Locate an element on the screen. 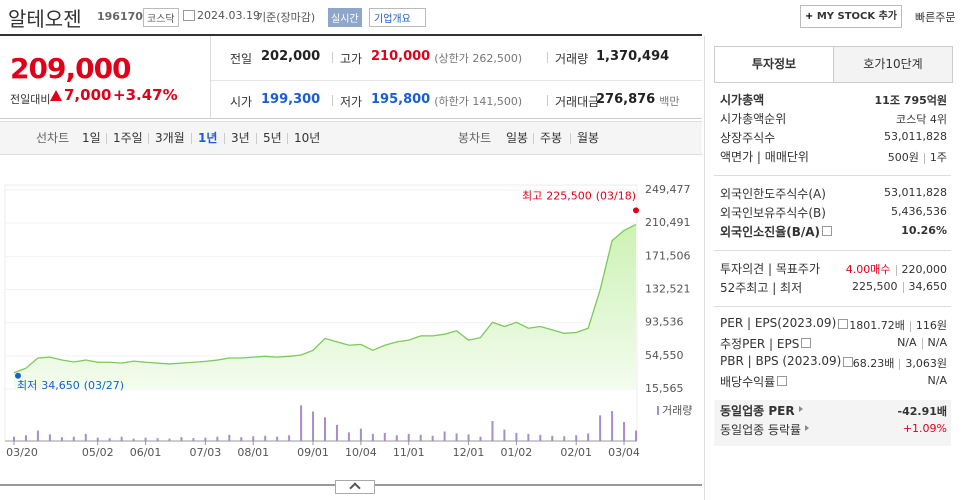  info-value: 10.26% is located at coordinates (924, 230).